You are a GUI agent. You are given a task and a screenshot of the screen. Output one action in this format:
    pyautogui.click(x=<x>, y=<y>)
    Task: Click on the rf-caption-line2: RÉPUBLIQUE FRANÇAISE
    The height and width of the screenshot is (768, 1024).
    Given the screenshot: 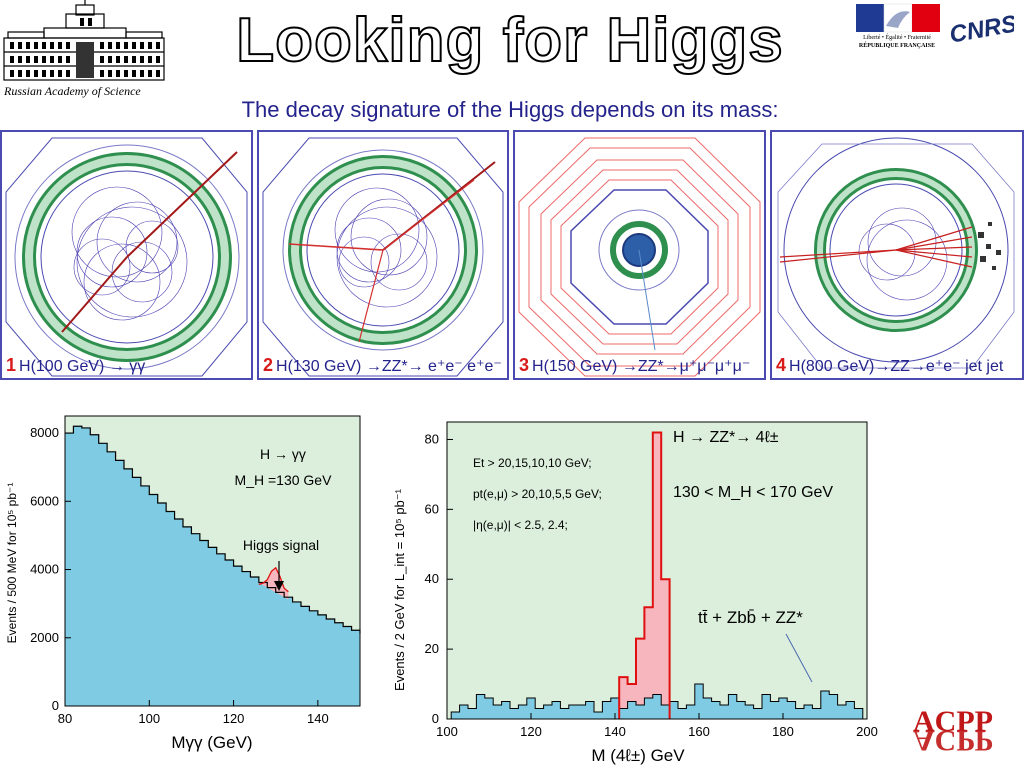 What is the action you would take?
    pyautogui.click(x=897, y=46)
    